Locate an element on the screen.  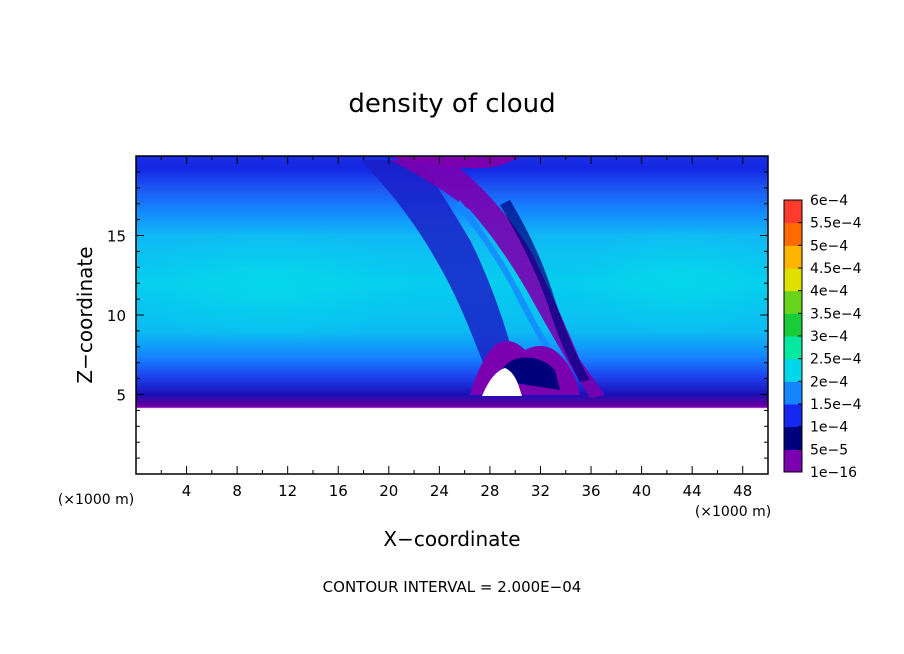
colorbar-label: 2e−4 is located at coordinates (829, 382).